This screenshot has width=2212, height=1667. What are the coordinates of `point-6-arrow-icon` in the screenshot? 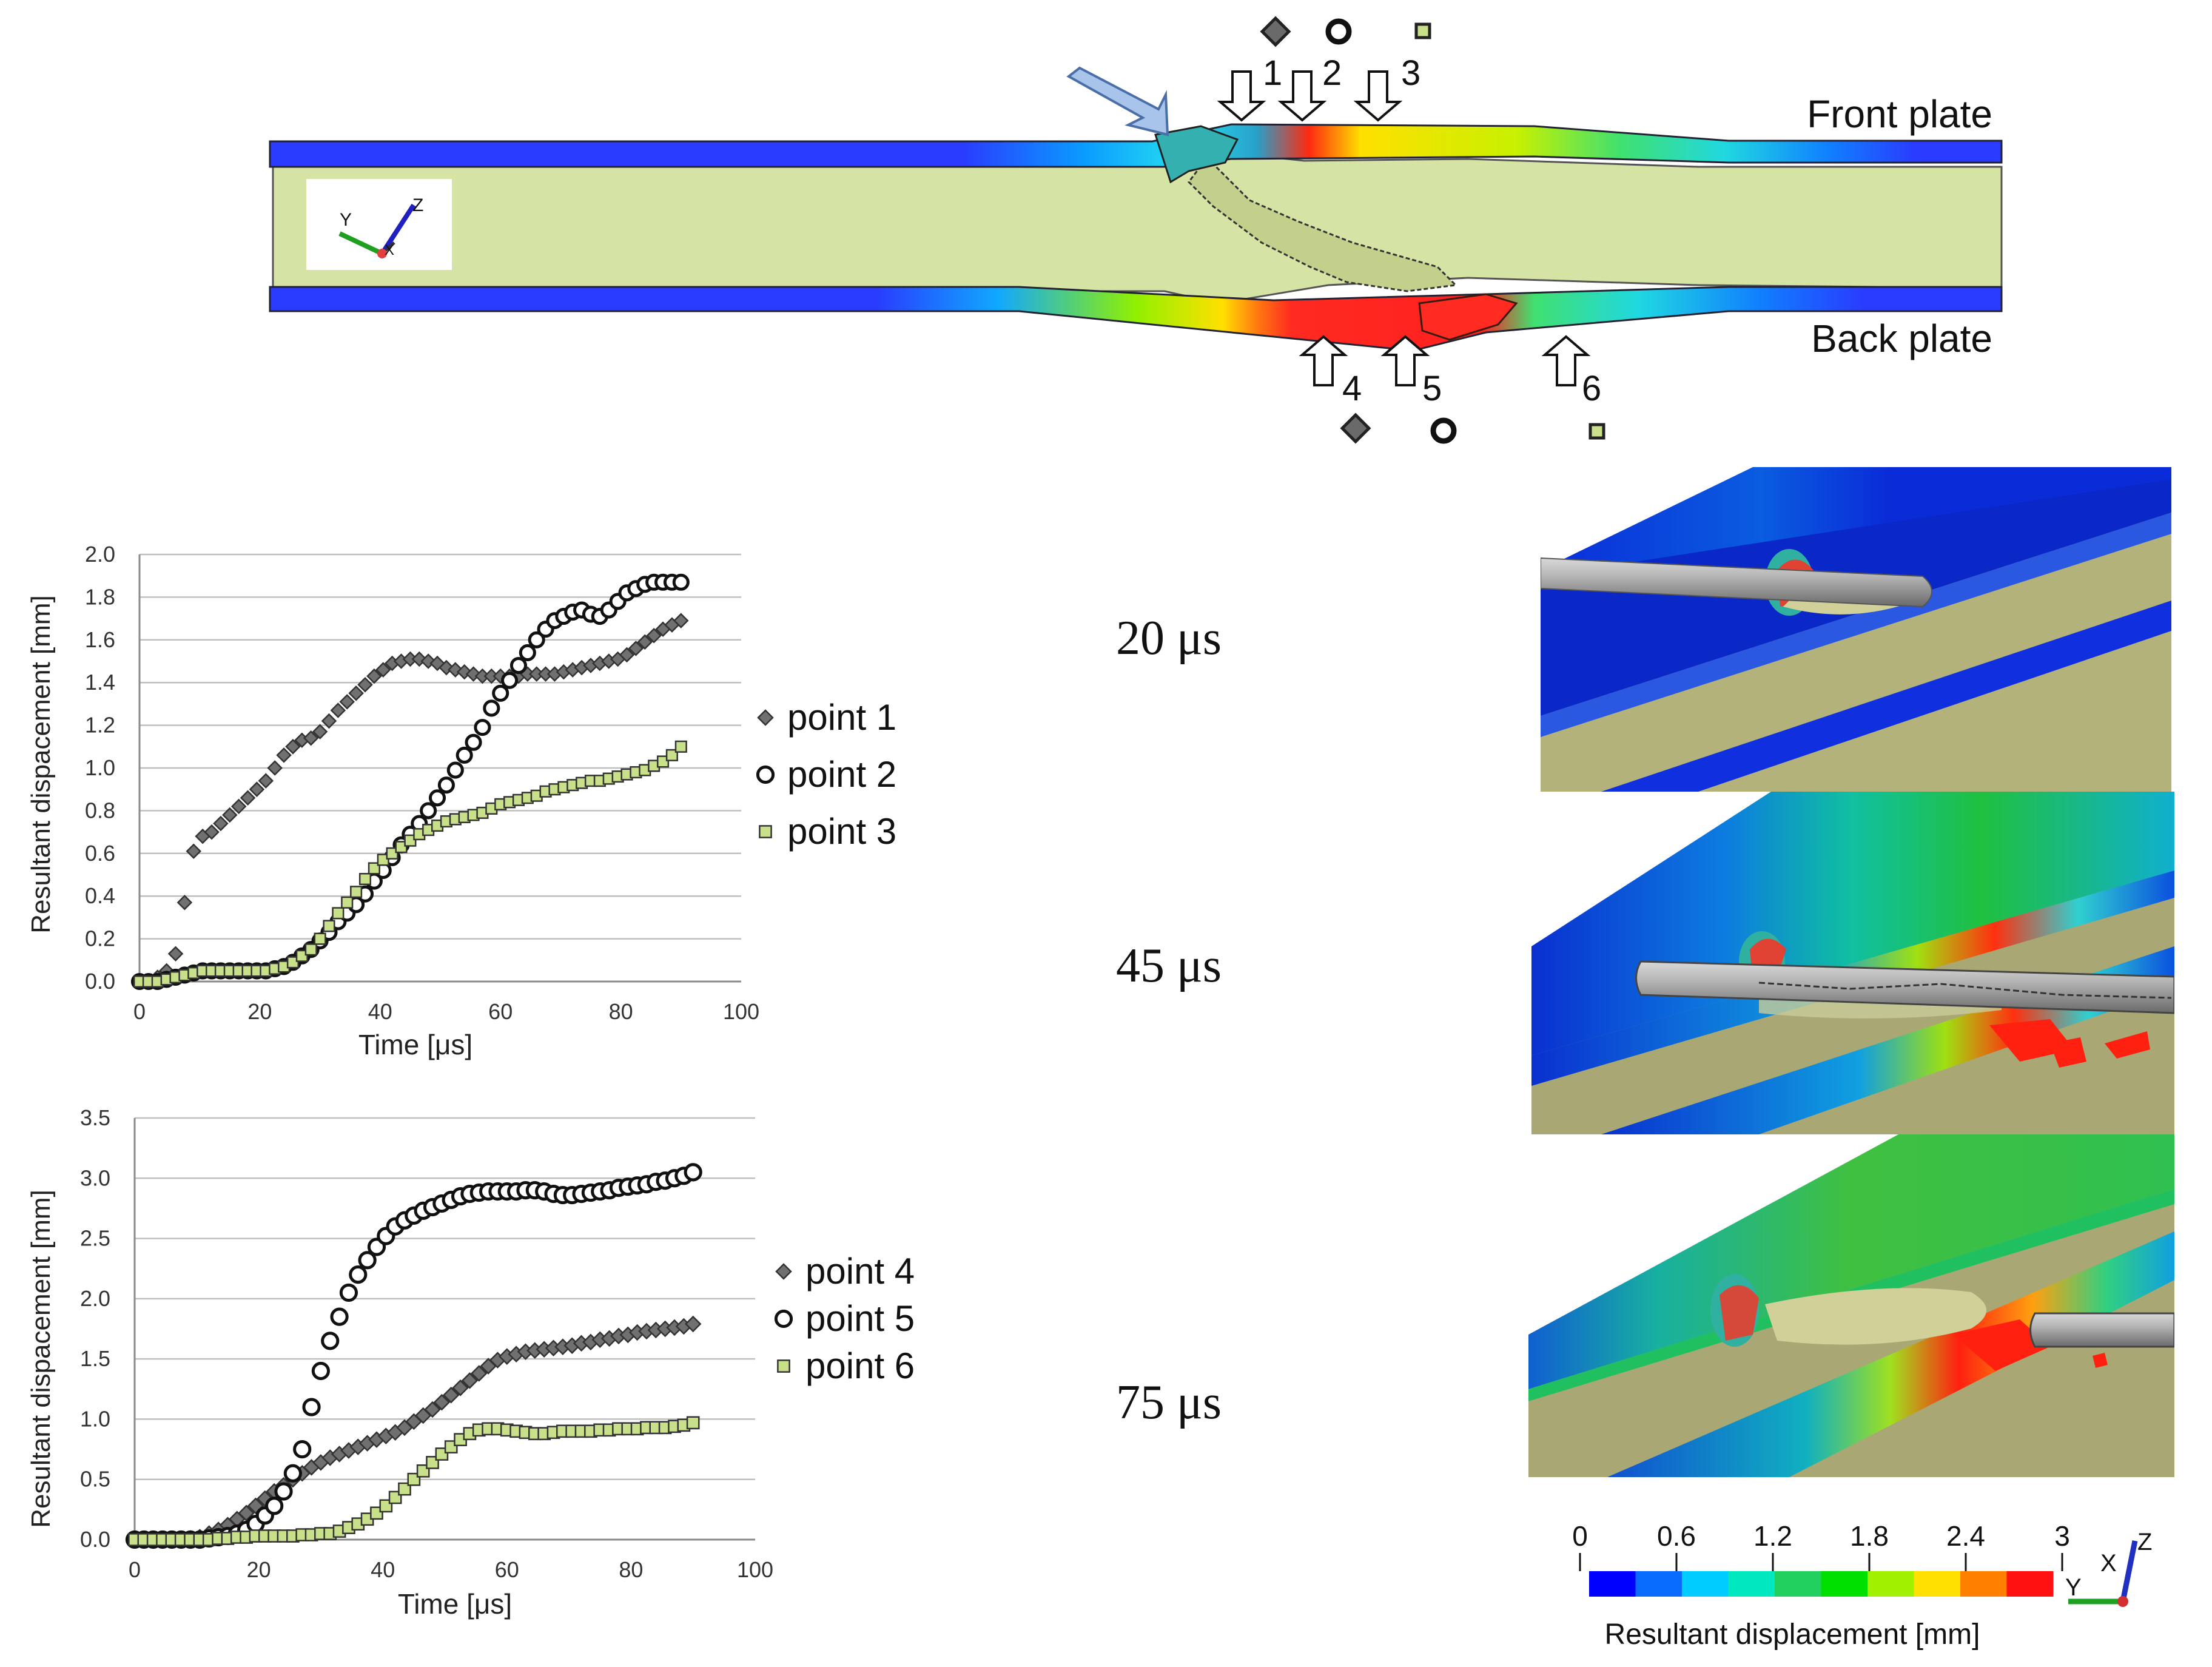 It's located at (1566, 360).